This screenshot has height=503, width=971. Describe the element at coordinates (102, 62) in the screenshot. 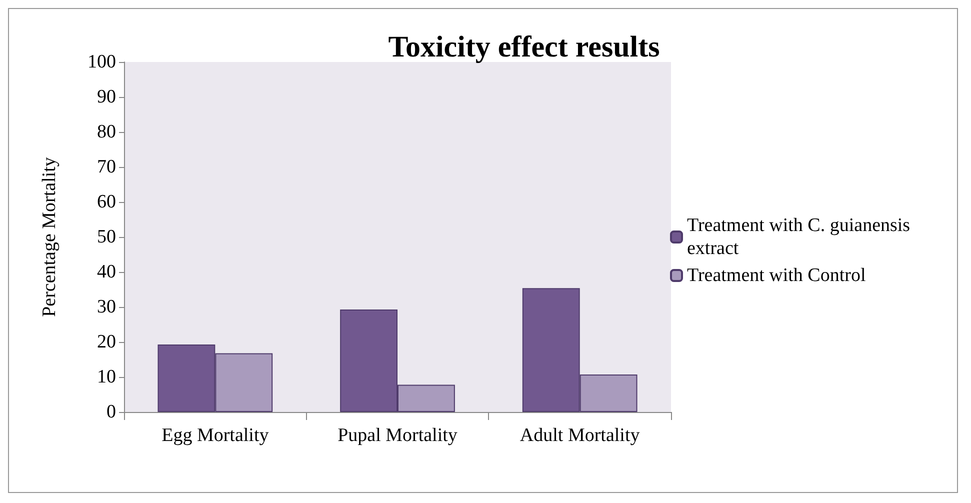

I see `y-tick-label: 100` at that location.